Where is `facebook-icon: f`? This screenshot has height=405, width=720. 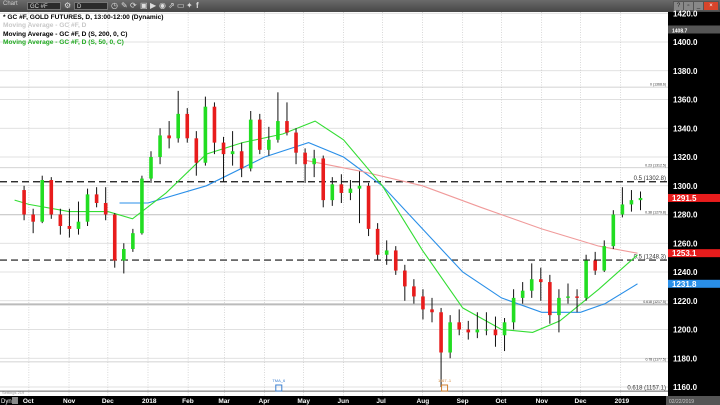 facebook-icon: f is located at coordinates (197, 5).